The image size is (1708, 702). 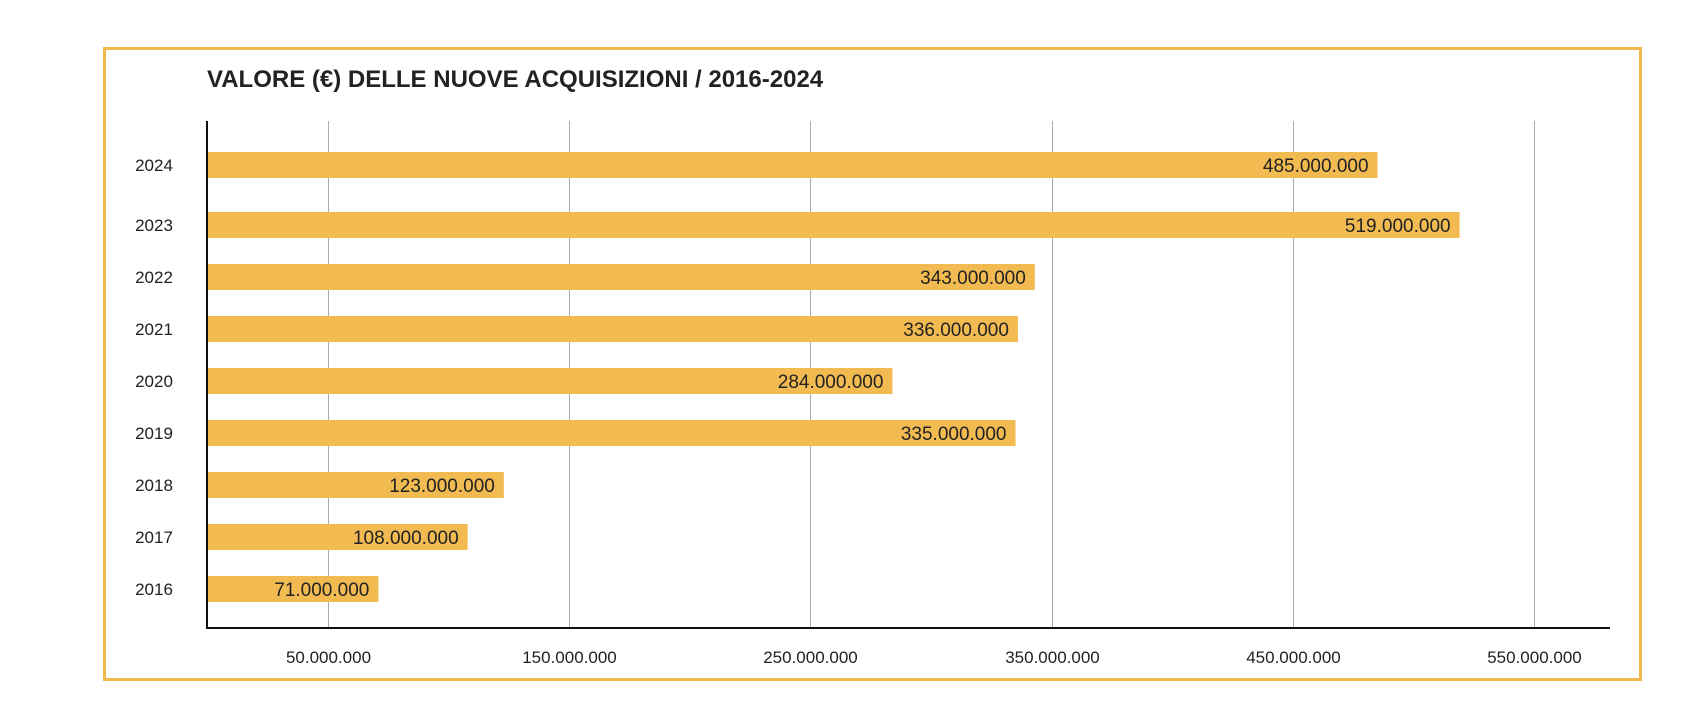 What do you see at coordinates (154, 589) in the screenshot?
I see `y-category-label: 2016` at bounding box center [154, 589].